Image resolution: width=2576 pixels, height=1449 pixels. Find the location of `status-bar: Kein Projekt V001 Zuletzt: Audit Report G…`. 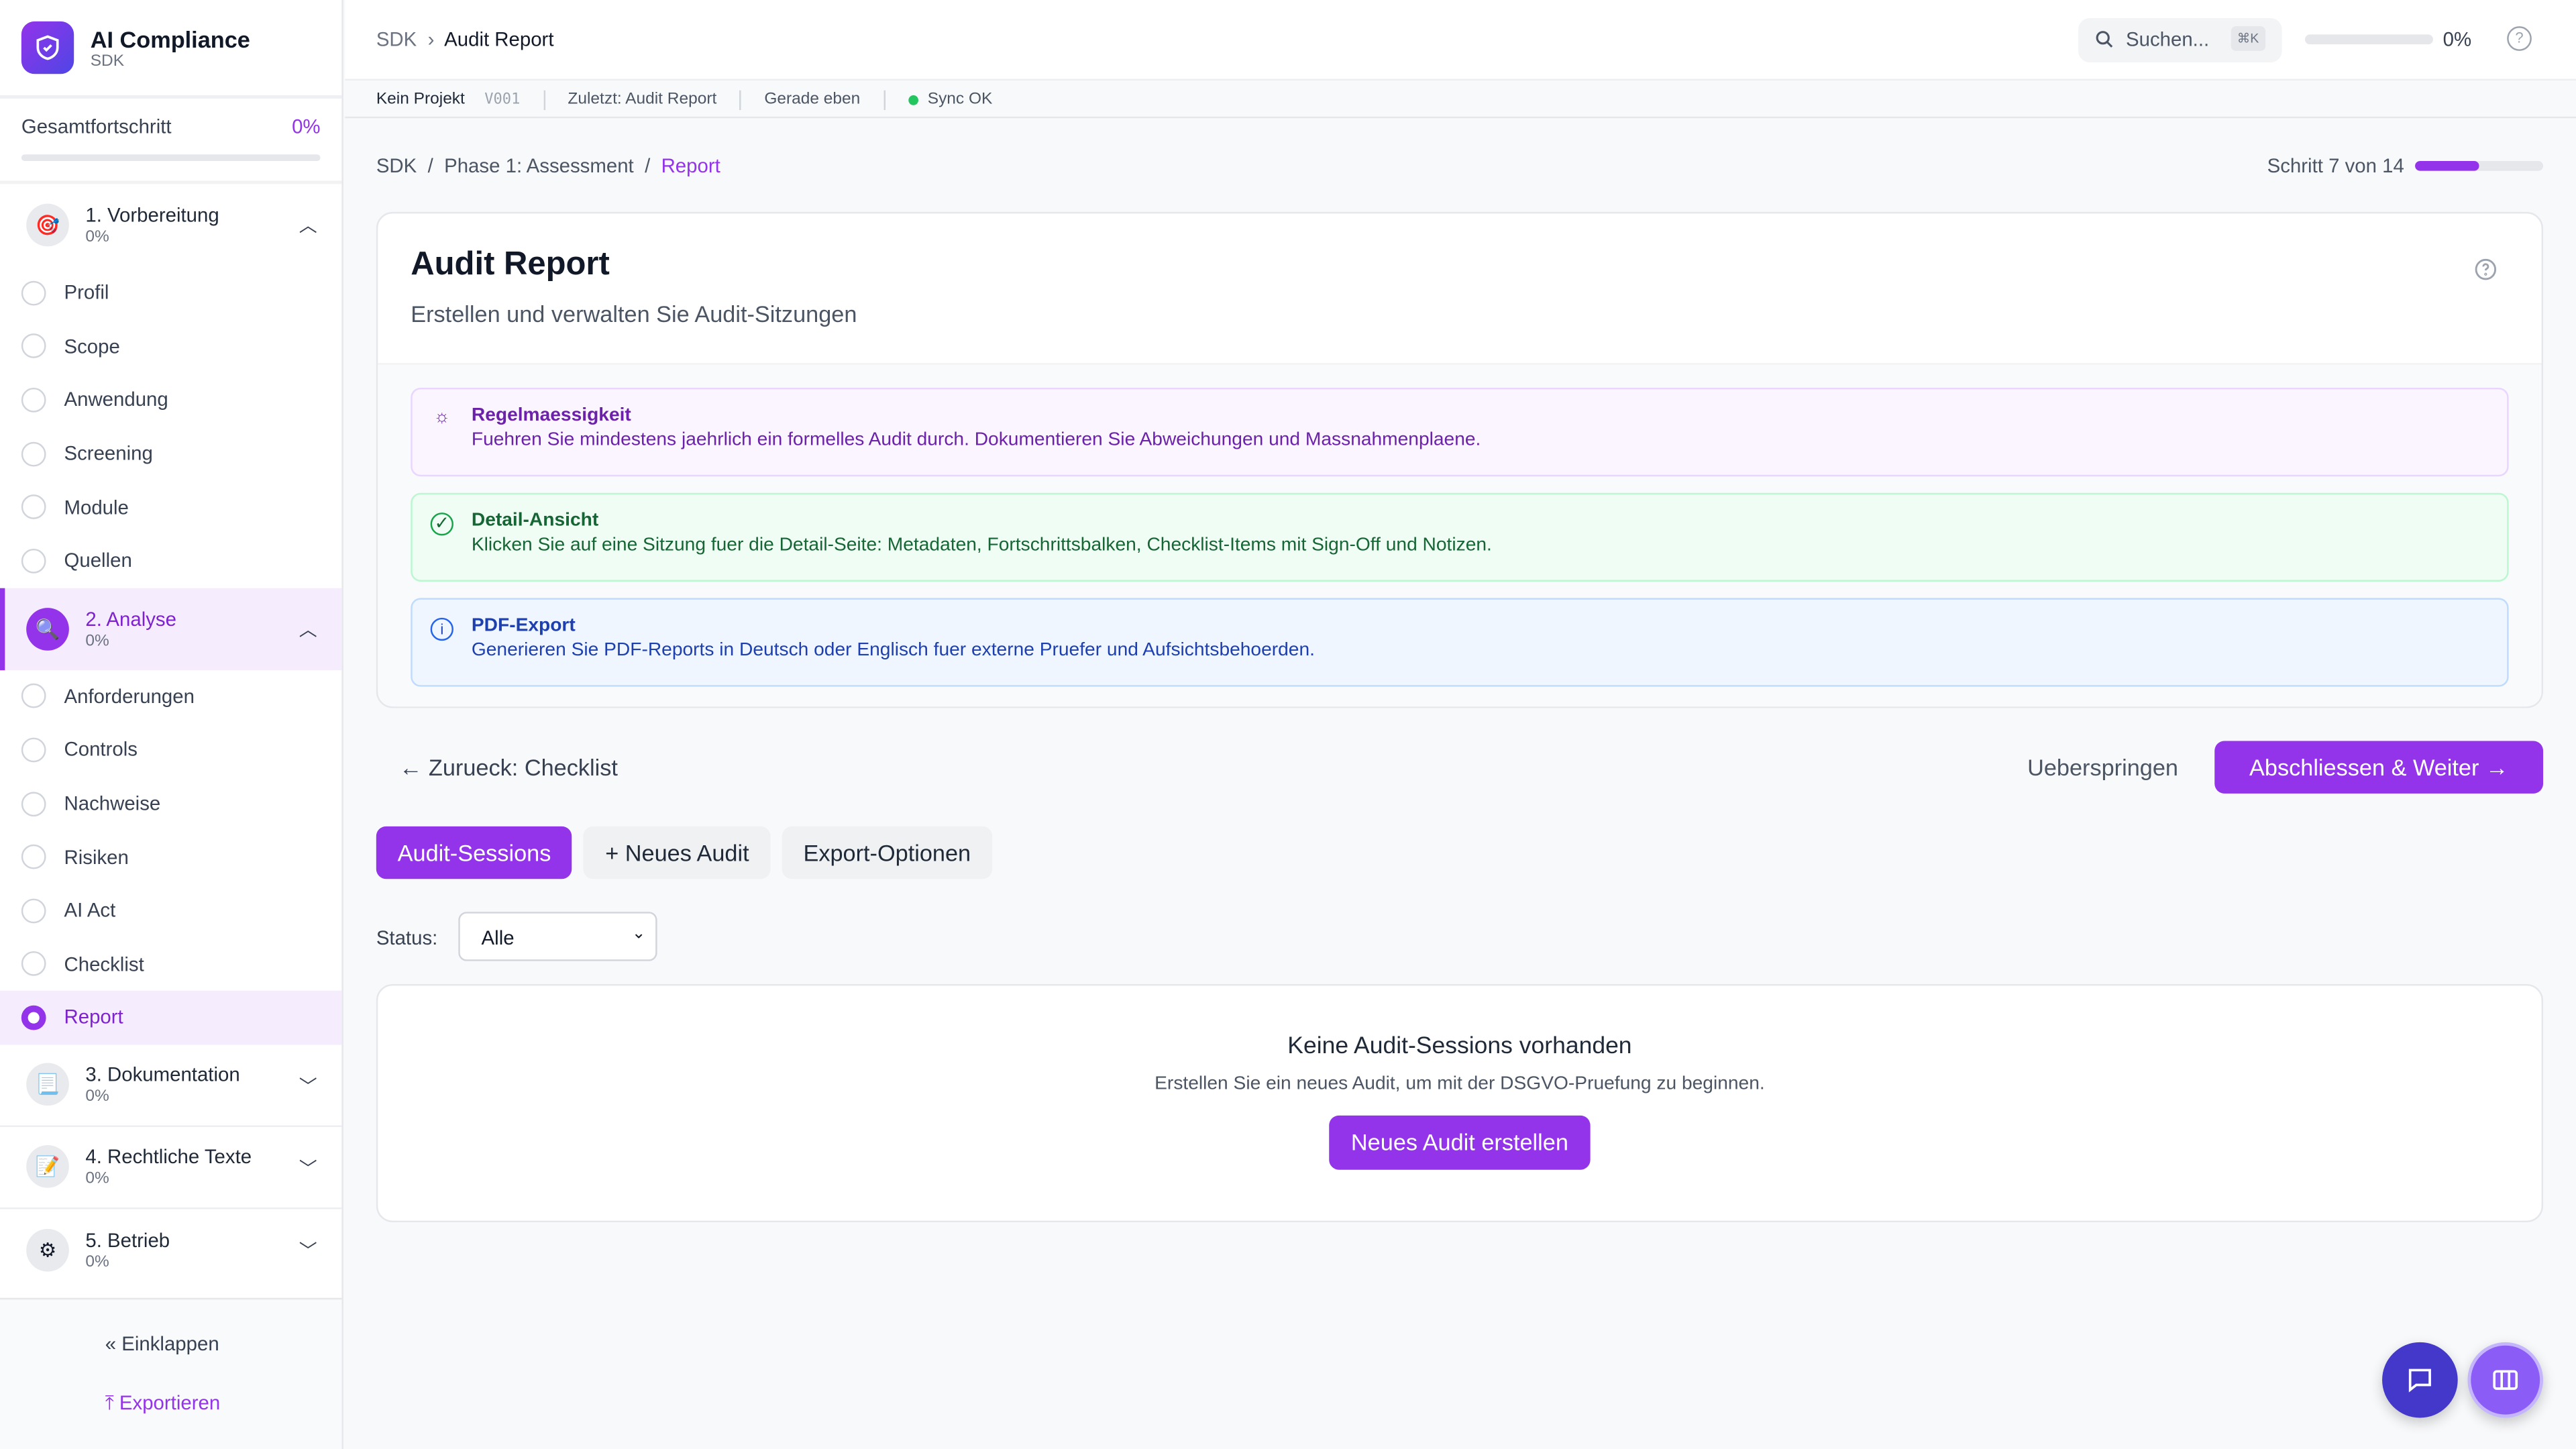

status-bar: Kein Projekt V001 Zuletzt: Audit Report G… is located at coordinates (1460, 100).